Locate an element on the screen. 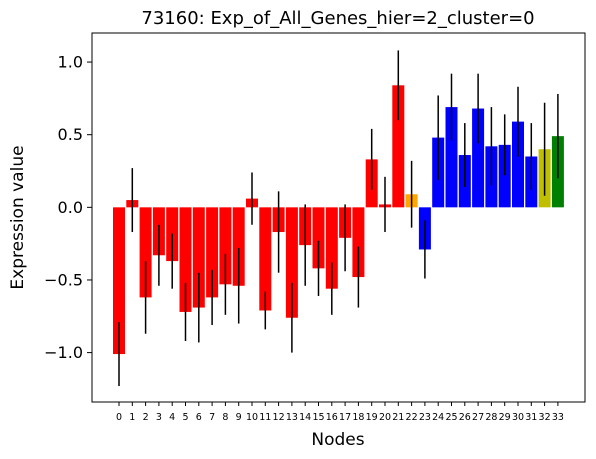  x-tick-label: 17 is located at coordinates (345, 417).